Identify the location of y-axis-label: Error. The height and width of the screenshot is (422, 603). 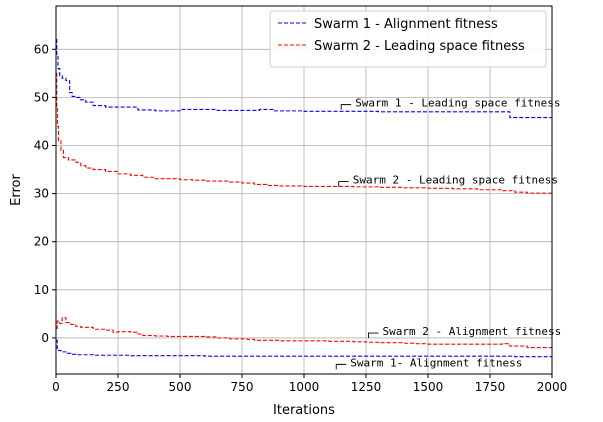
(16, 190).